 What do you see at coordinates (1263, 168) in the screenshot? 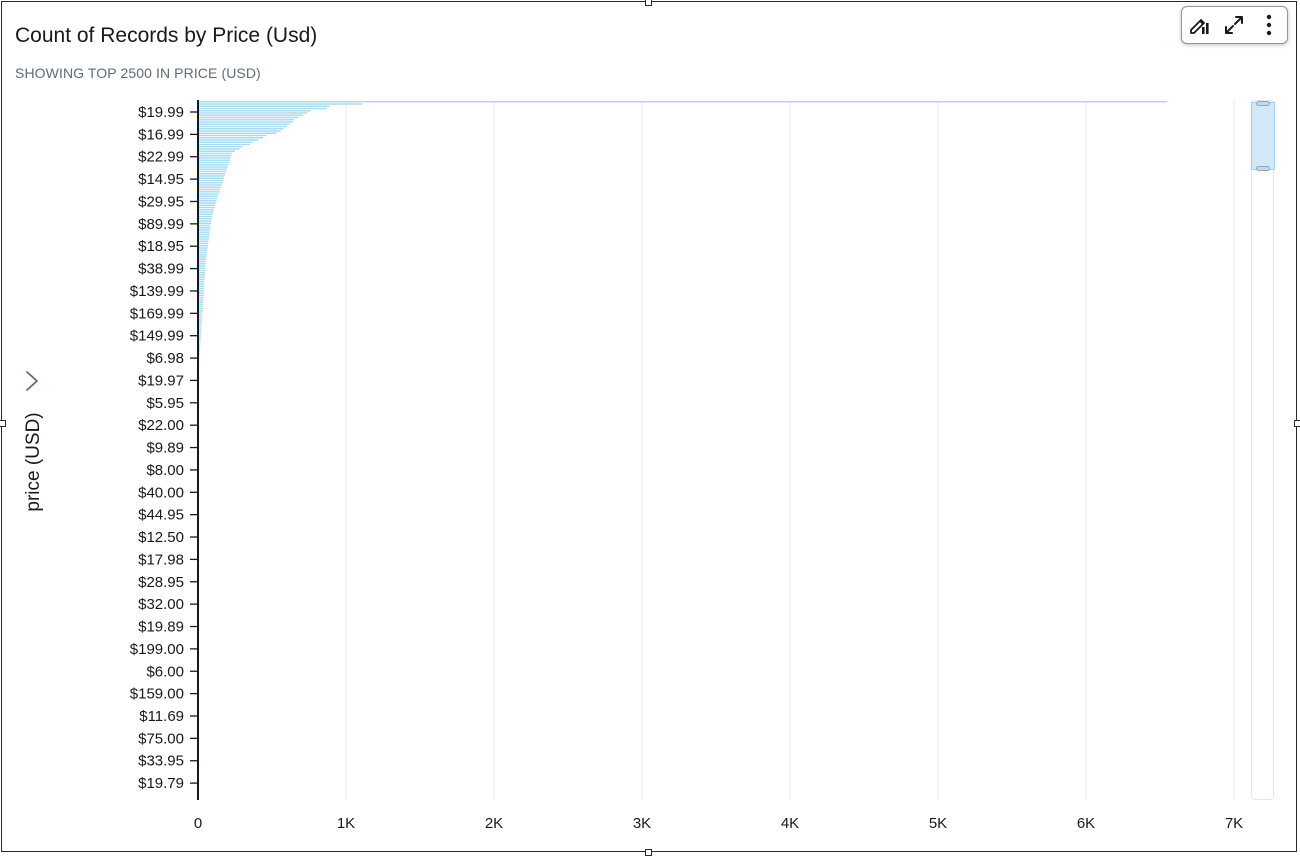
I see `scrollbar-bottom-grip` at bounding box center [1263, 168].